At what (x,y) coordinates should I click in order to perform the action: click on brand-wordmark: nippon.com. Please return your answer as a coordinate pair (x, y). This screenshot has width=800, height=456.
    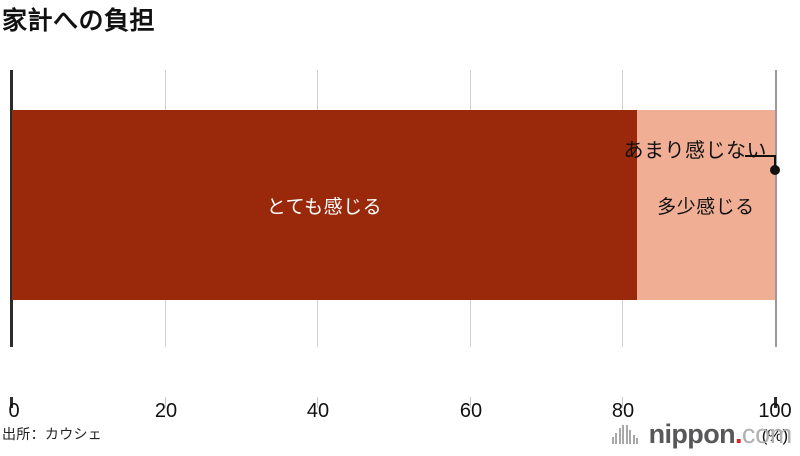
    Looking at the image, I should click on (720, 433).